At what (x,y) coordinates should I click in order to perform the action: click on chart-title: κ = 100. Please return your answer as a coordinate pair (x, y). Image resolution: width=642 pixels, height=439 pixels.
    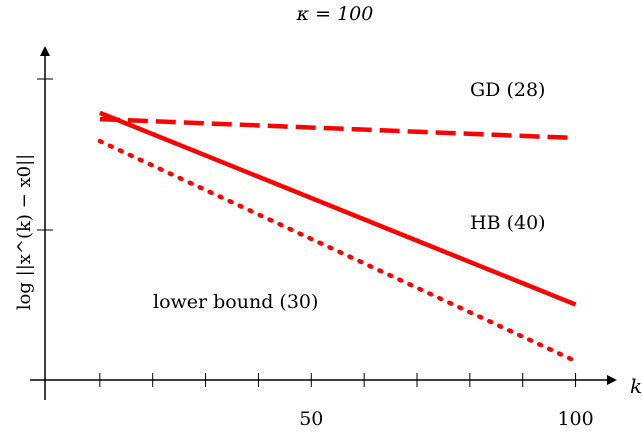
    Looking at the image, I should click on (335, 14).